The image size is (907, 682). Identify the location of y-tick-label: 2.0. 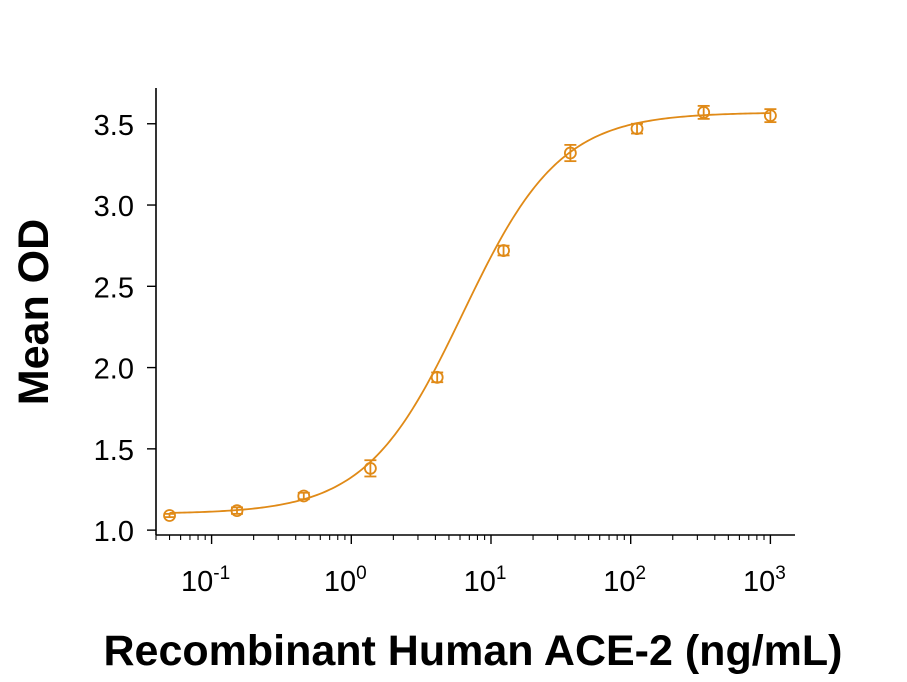
(114, 370).